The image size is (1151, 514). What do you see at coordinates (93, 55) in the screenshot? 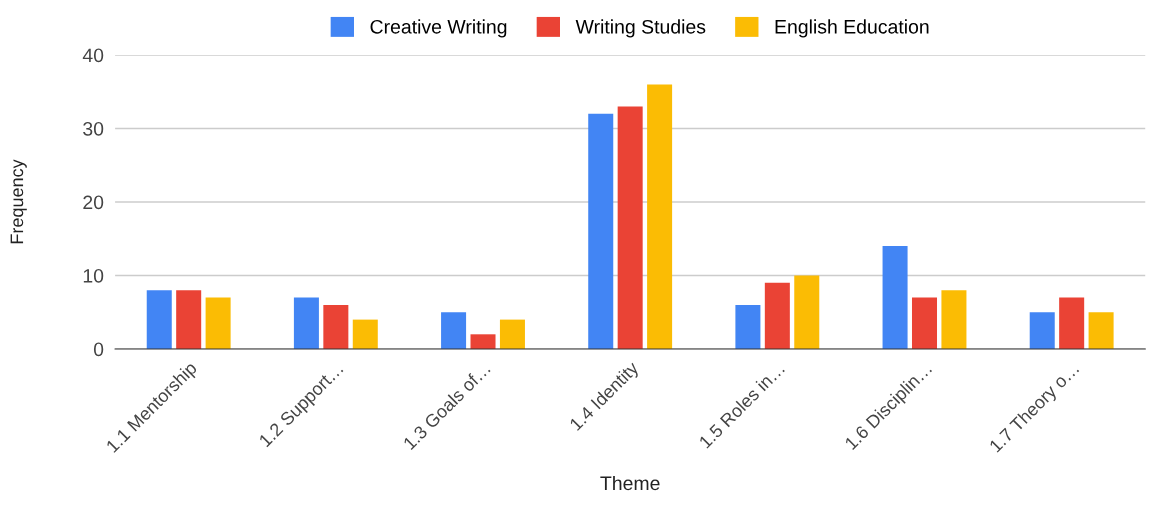
I see `y-tick-label: 40` at bounding box center [93, 55].